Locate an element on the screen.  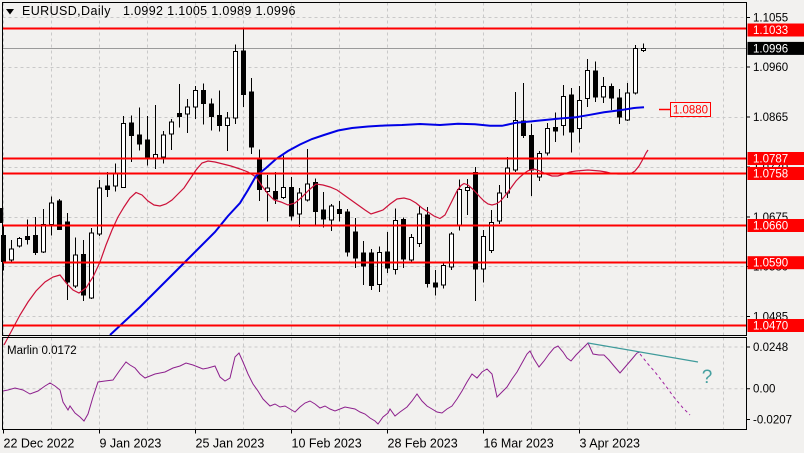
svg-text: Marlin 0.0172 is located at coordinates (42, 351).